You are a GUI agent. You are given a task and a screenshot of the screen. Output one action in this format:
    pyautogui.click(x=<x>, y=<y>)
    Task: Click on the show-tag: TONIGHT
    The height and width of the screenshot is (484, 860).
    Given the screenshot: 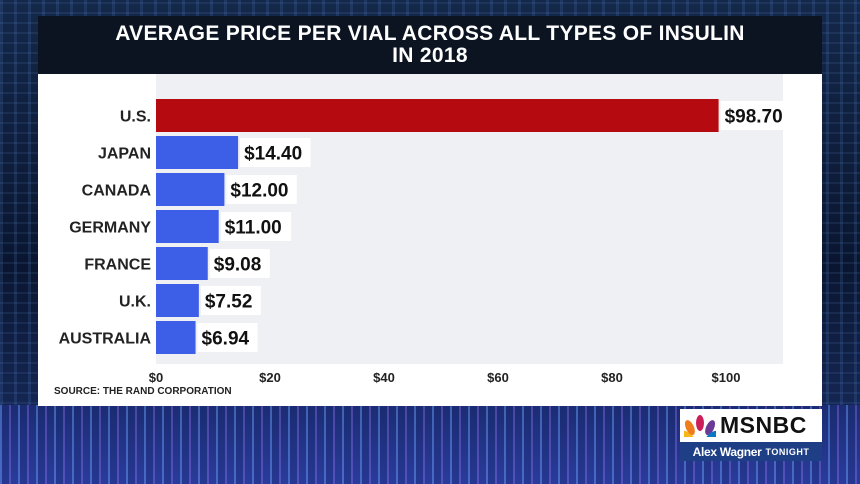 What is the action you would take?
    pyautogui.click(x=787, y=451)
    